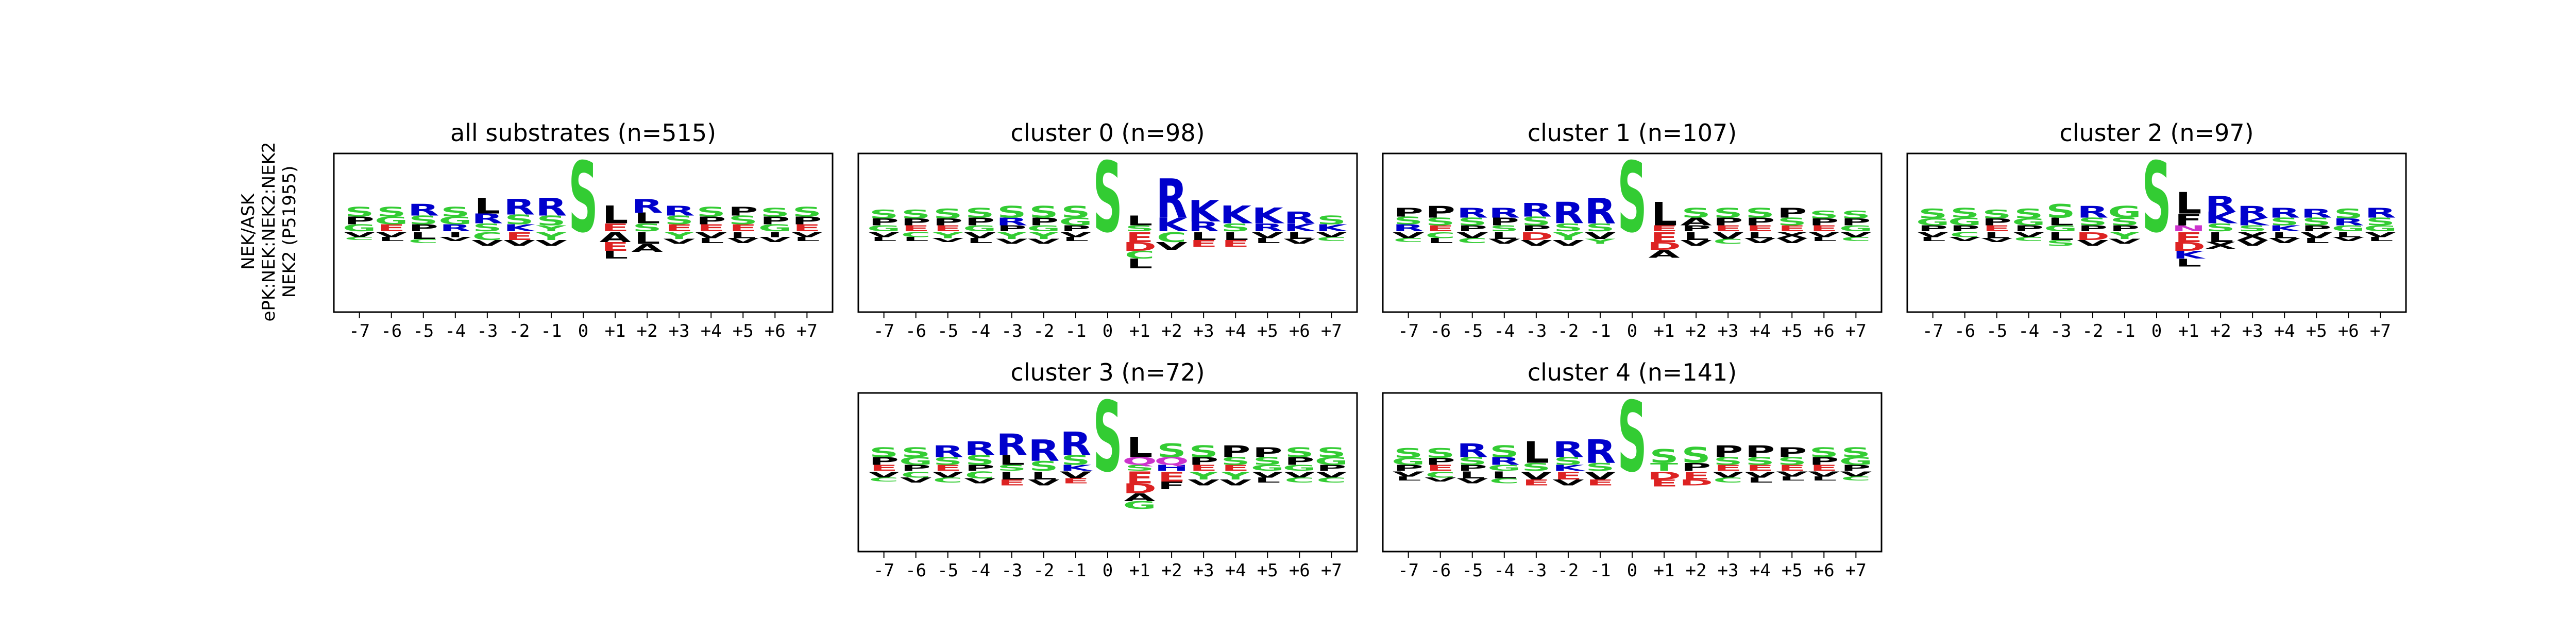 This screenshot has height=618, width=2576. What do you see at coordinates (1171, 570) in the screenshot?
I see `x-tick-label: +2` at bounding box center [1171, 570].